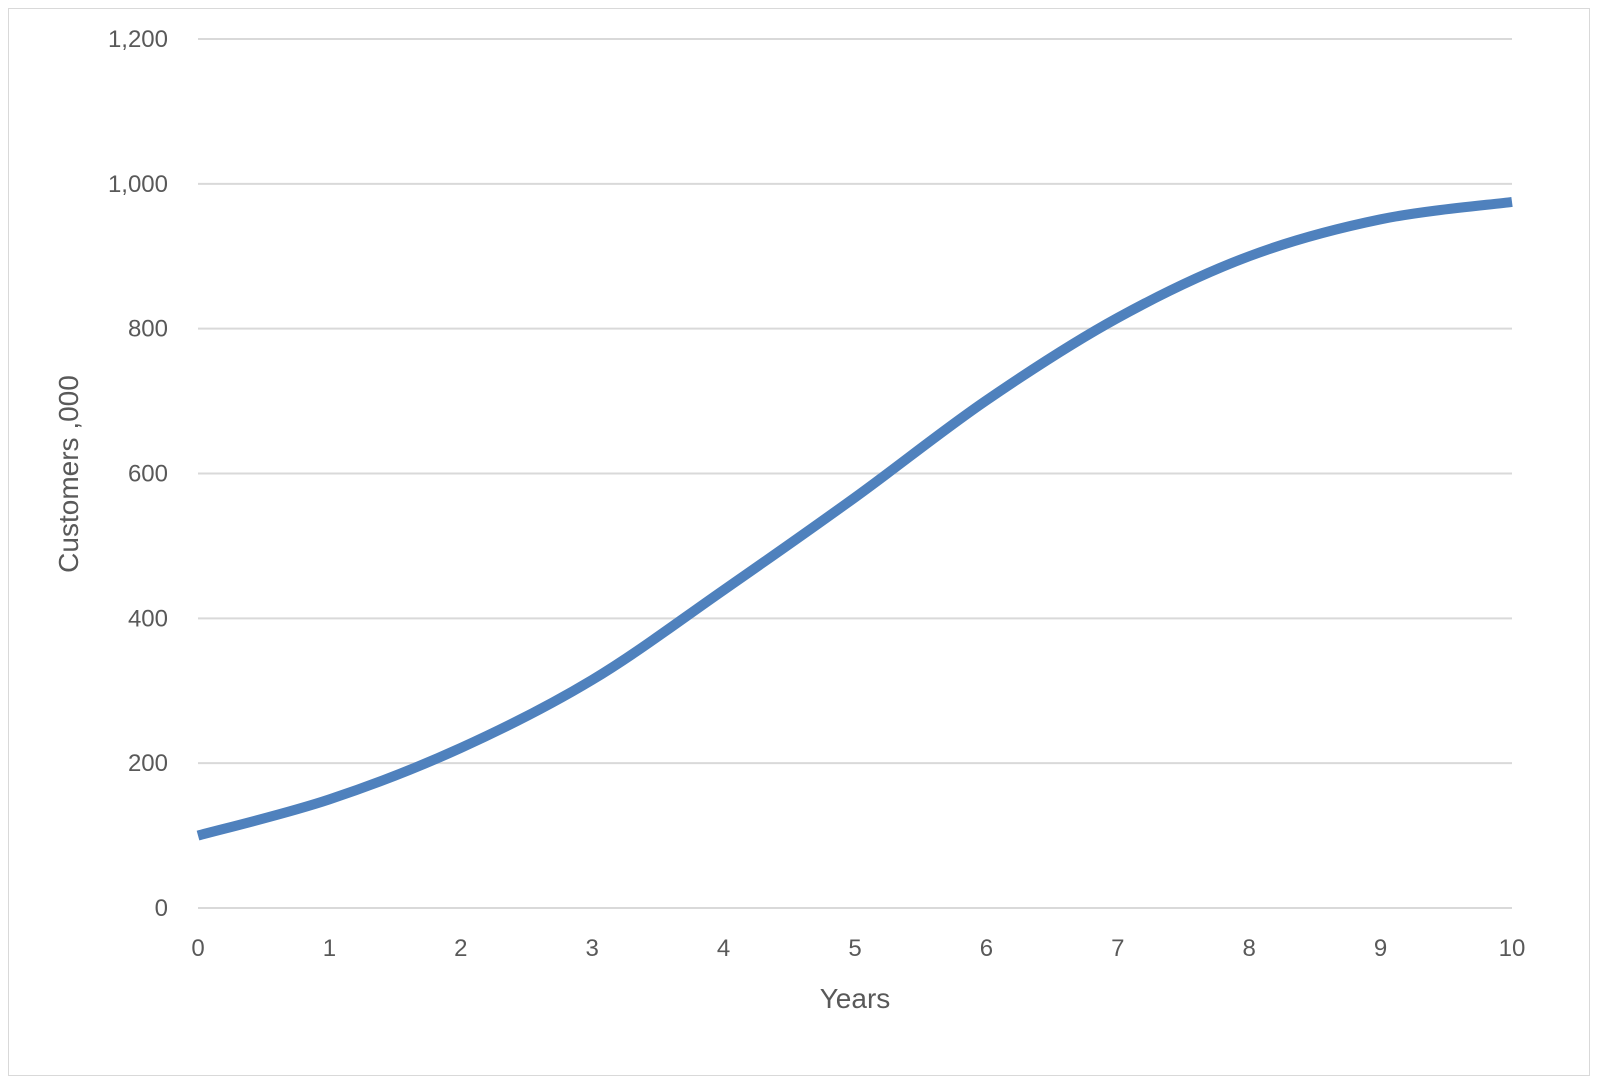 This screenshot has height=1086, width=1600. What do you see at coordinates (854, 948) in the screenshot?
I see `x-tick-label: 5` at bounding box center [854, 948].